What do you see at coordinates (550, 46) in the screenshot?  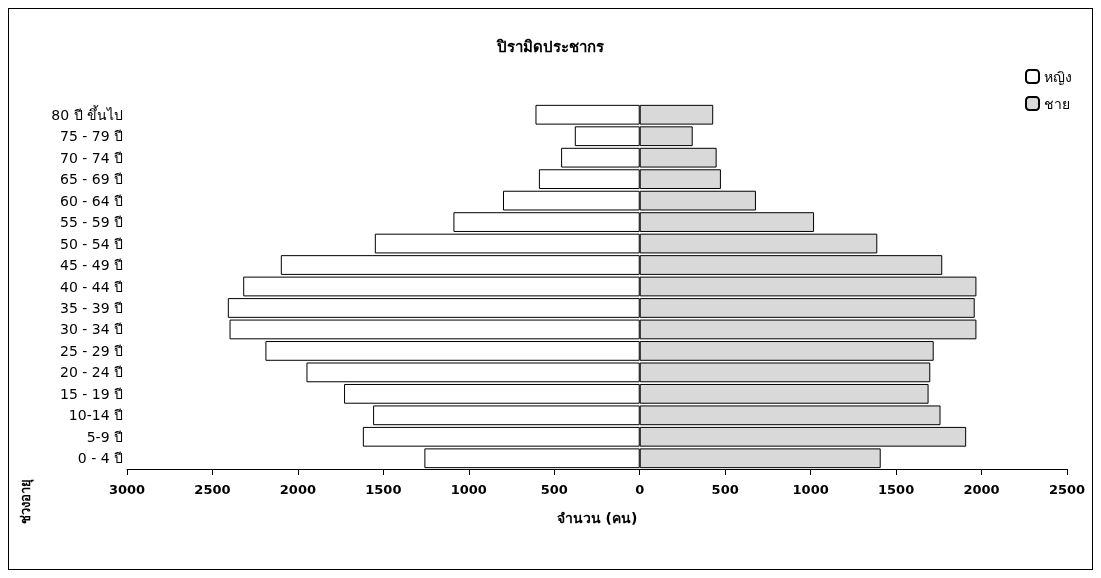 I see `chart-title: ปิรามิดประชากร` at bounding box center [550, 46].